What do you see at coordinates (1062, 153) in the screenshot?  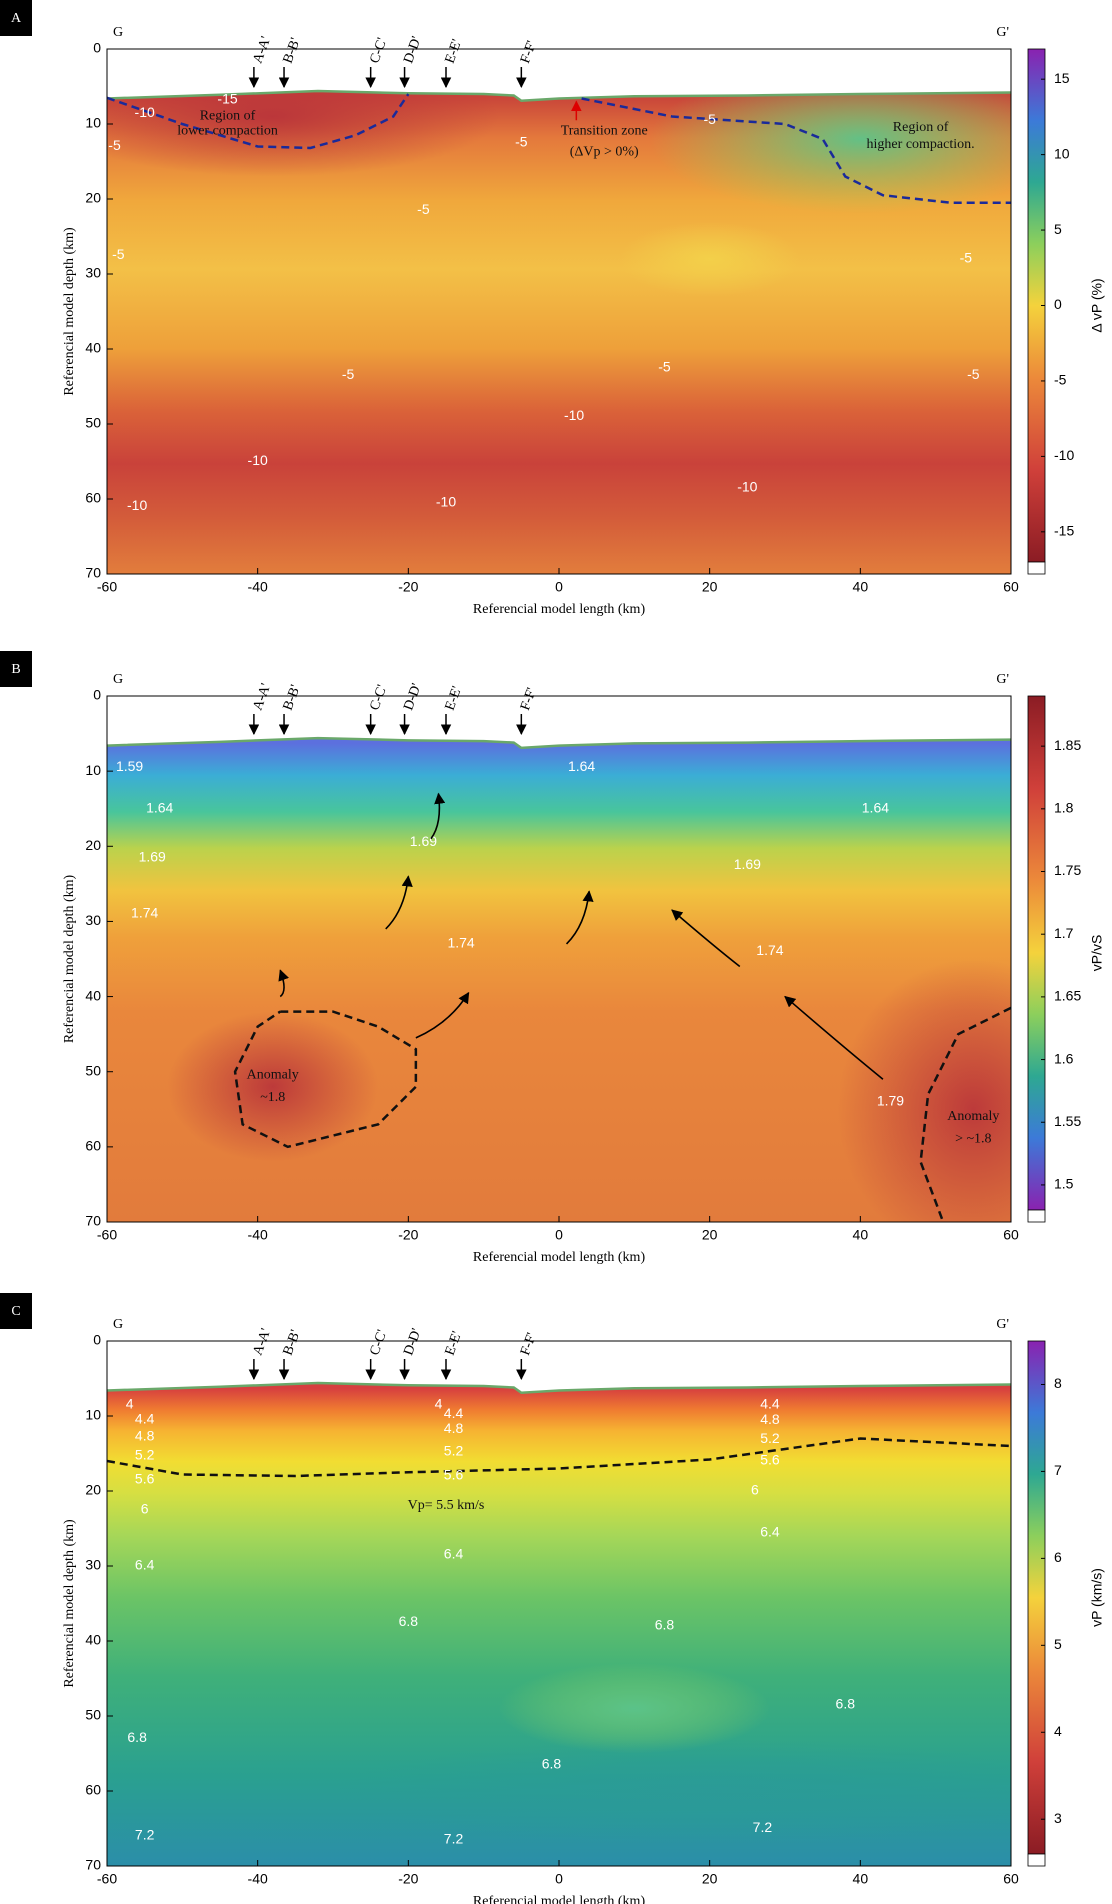 I see `colorbar-tick-label: 10` at bounding box center [1062, 153].